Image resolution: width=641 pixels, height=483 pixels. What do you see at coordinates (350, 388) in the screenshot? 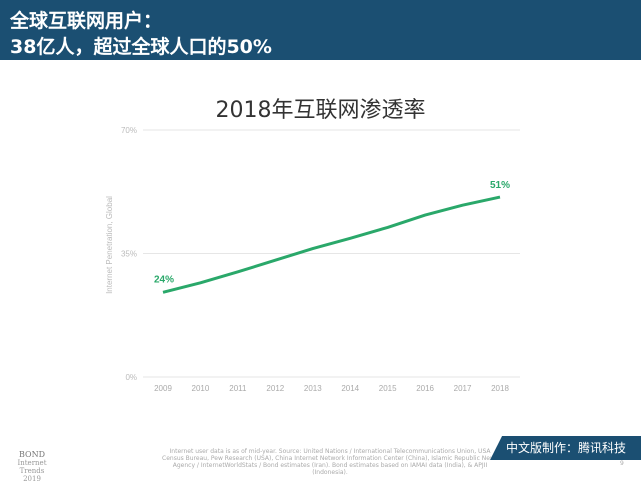
I see `x-tick-label: 2014` at bounding box center [350, 388].